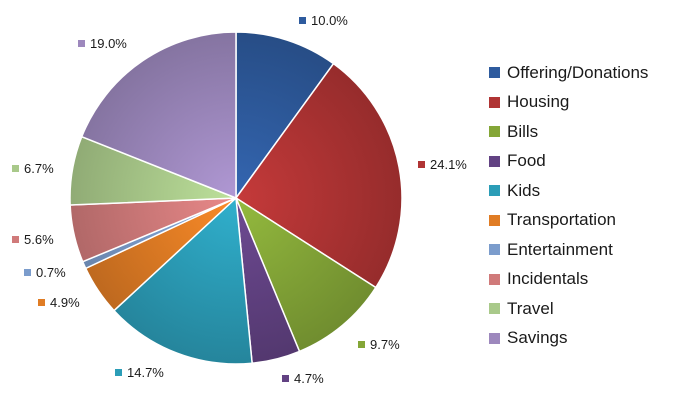 Image resolution: width=691 pixels, height=403 pixels. I want to click on data-label-text: 19.0%, so click(108, 43).